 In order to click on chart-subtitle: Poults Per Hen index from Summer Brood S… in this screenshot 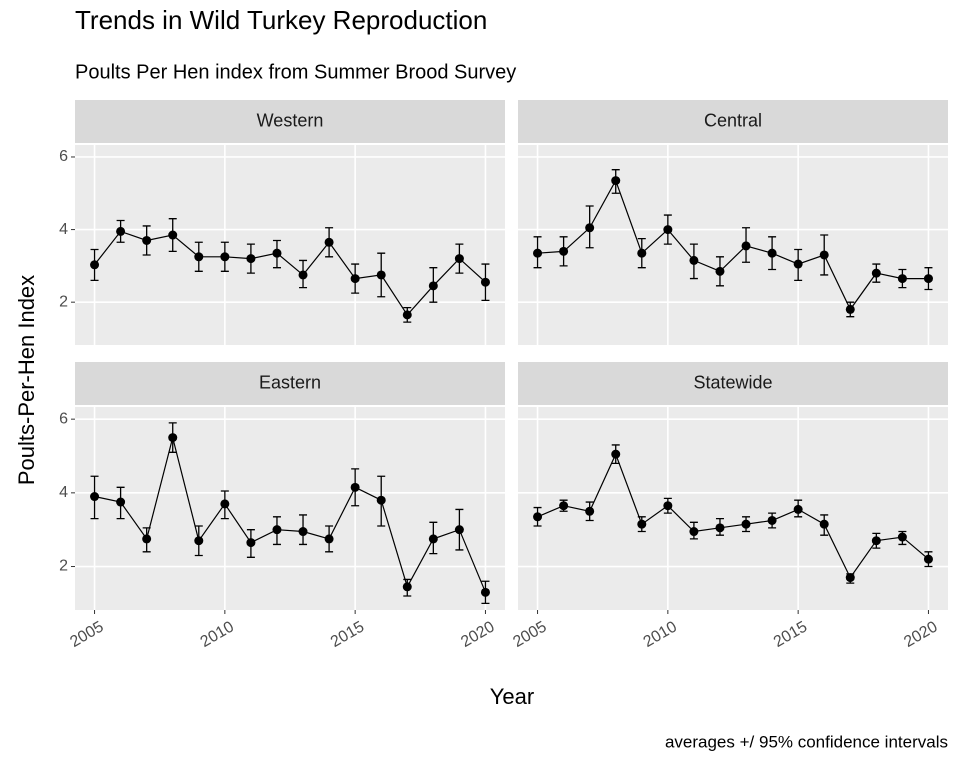, I will do `click(295, 72)`.